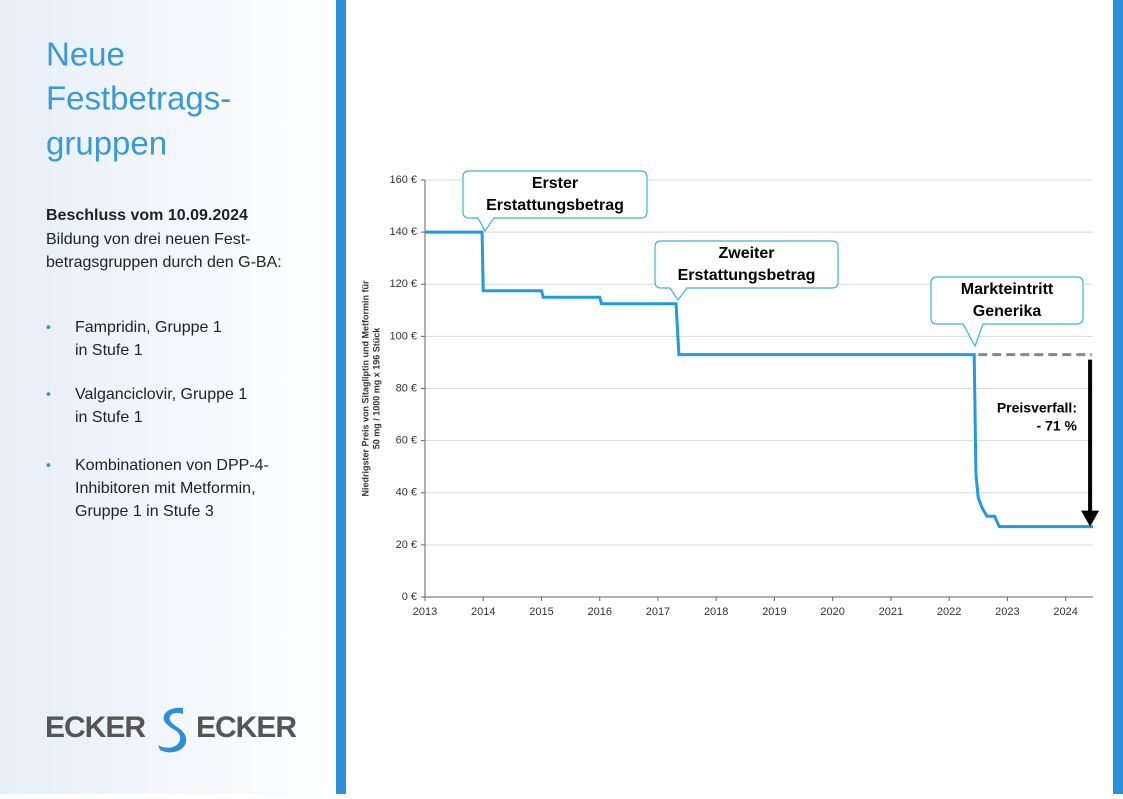 The width and height of the screenshot is (1123, 799). Describe the element at coordinates (746, 253) in the screenshot. I see `callout-text: Zweiter` at that location.